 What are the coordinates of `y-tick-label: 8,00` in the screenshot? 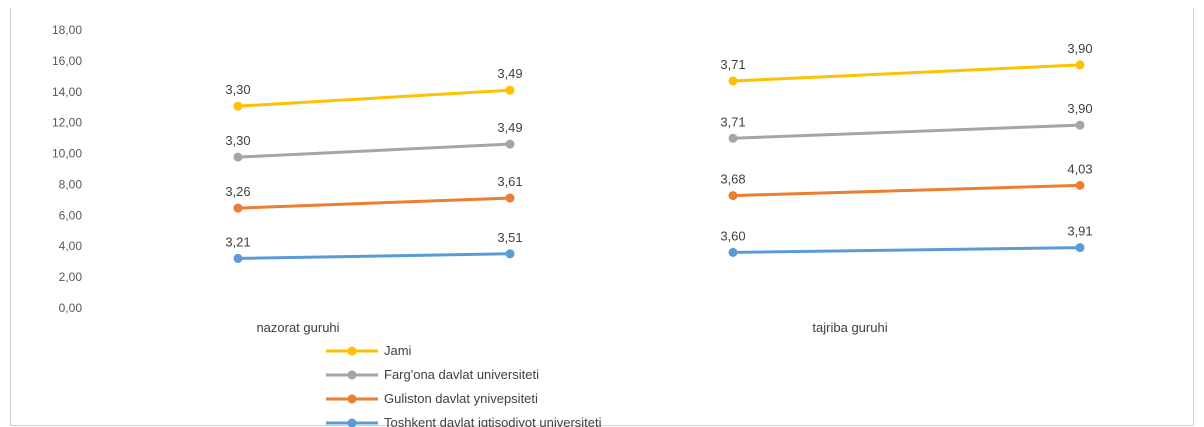 It's located at (71, 184).